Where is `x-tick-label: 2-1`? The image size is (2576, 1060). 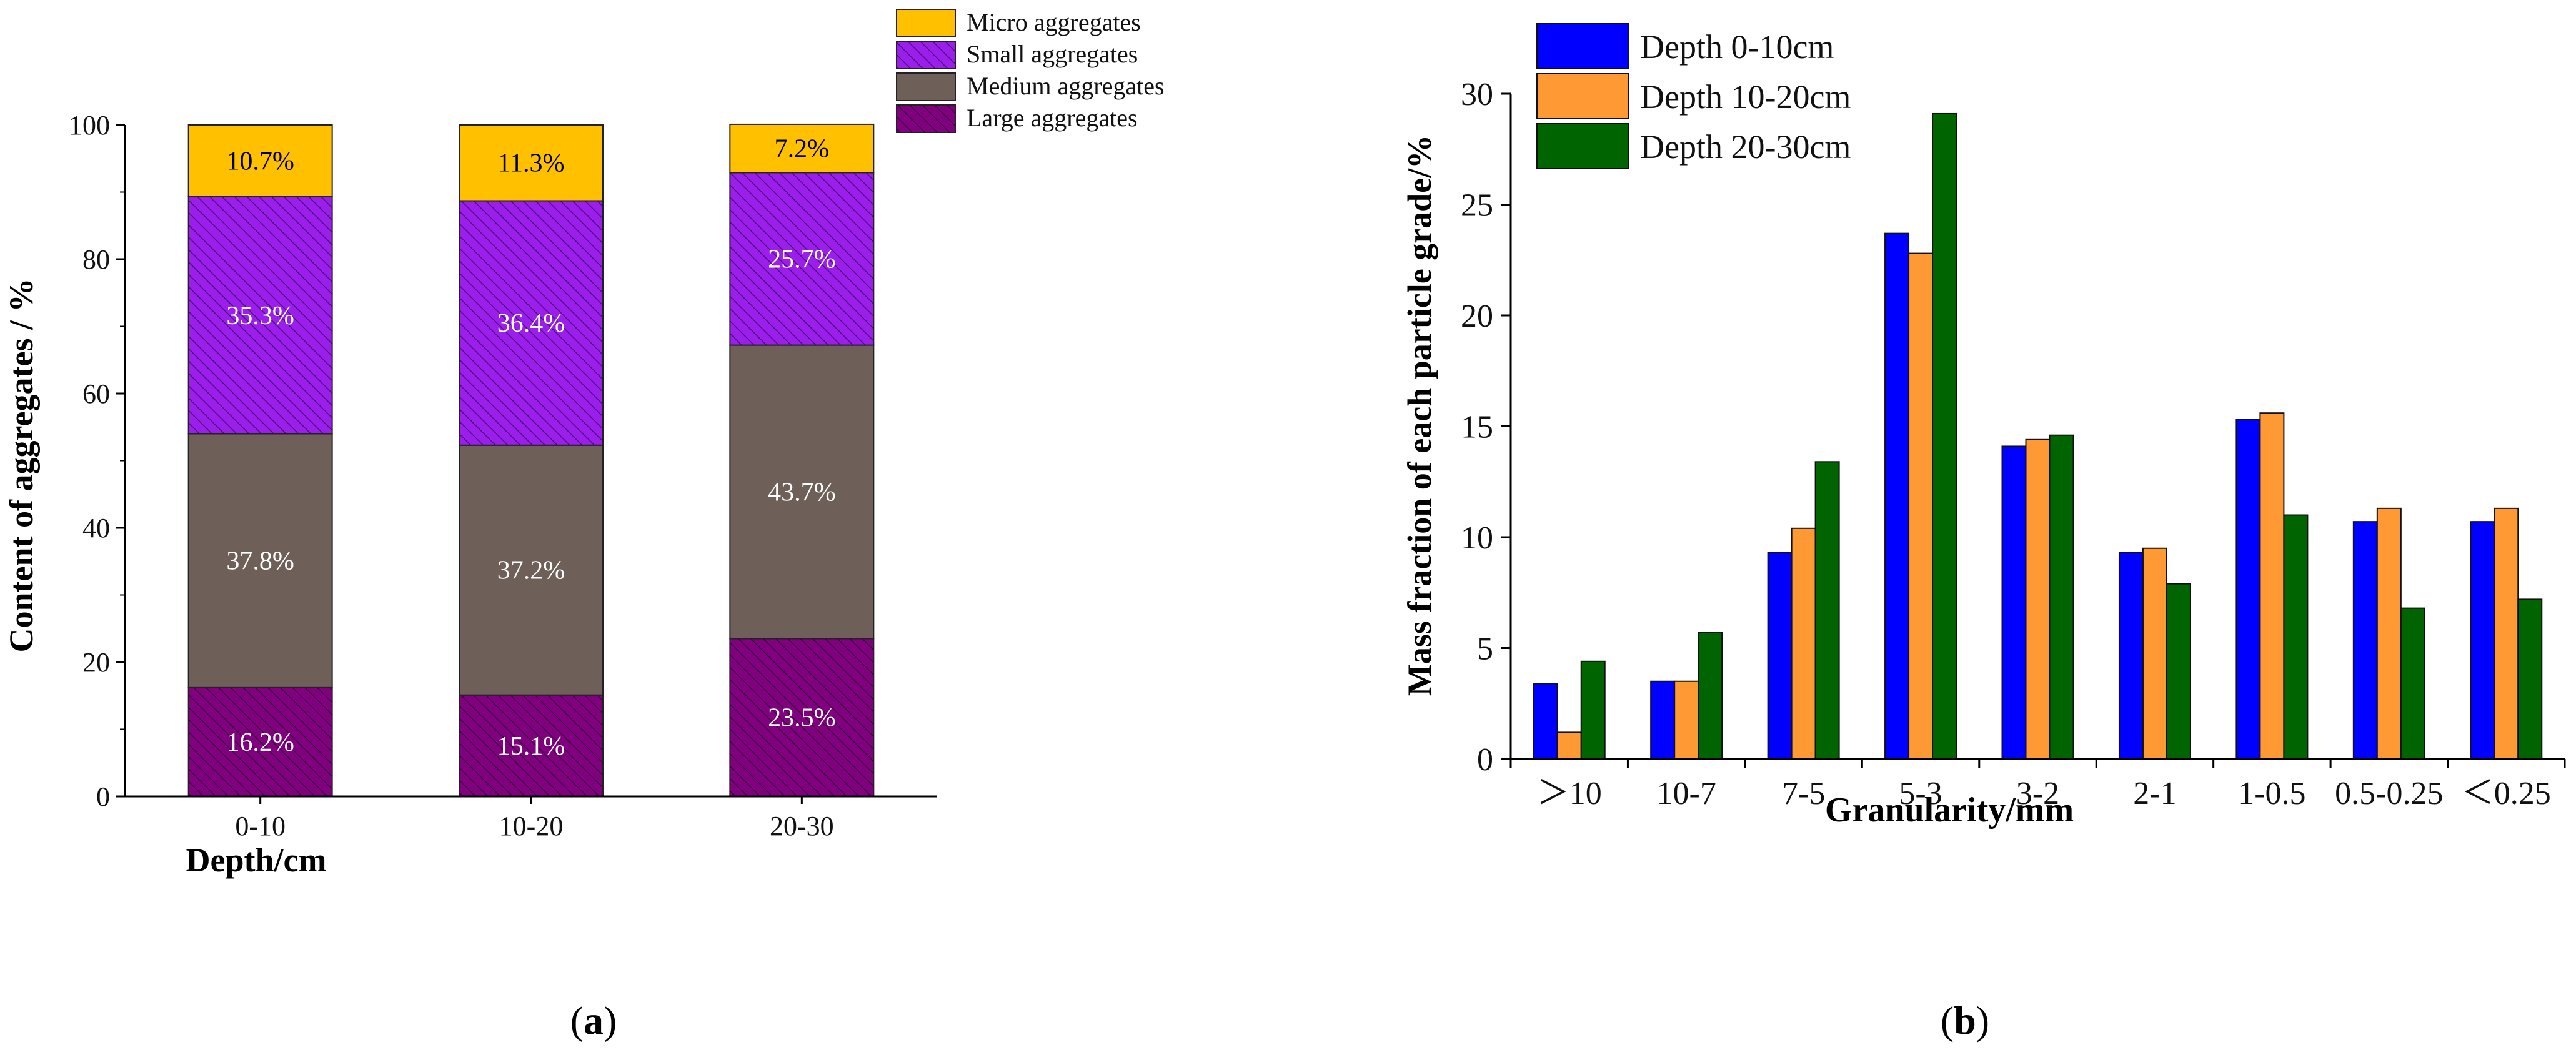
x-tick-label: 2-1 is located at coordinates (2154, 793).